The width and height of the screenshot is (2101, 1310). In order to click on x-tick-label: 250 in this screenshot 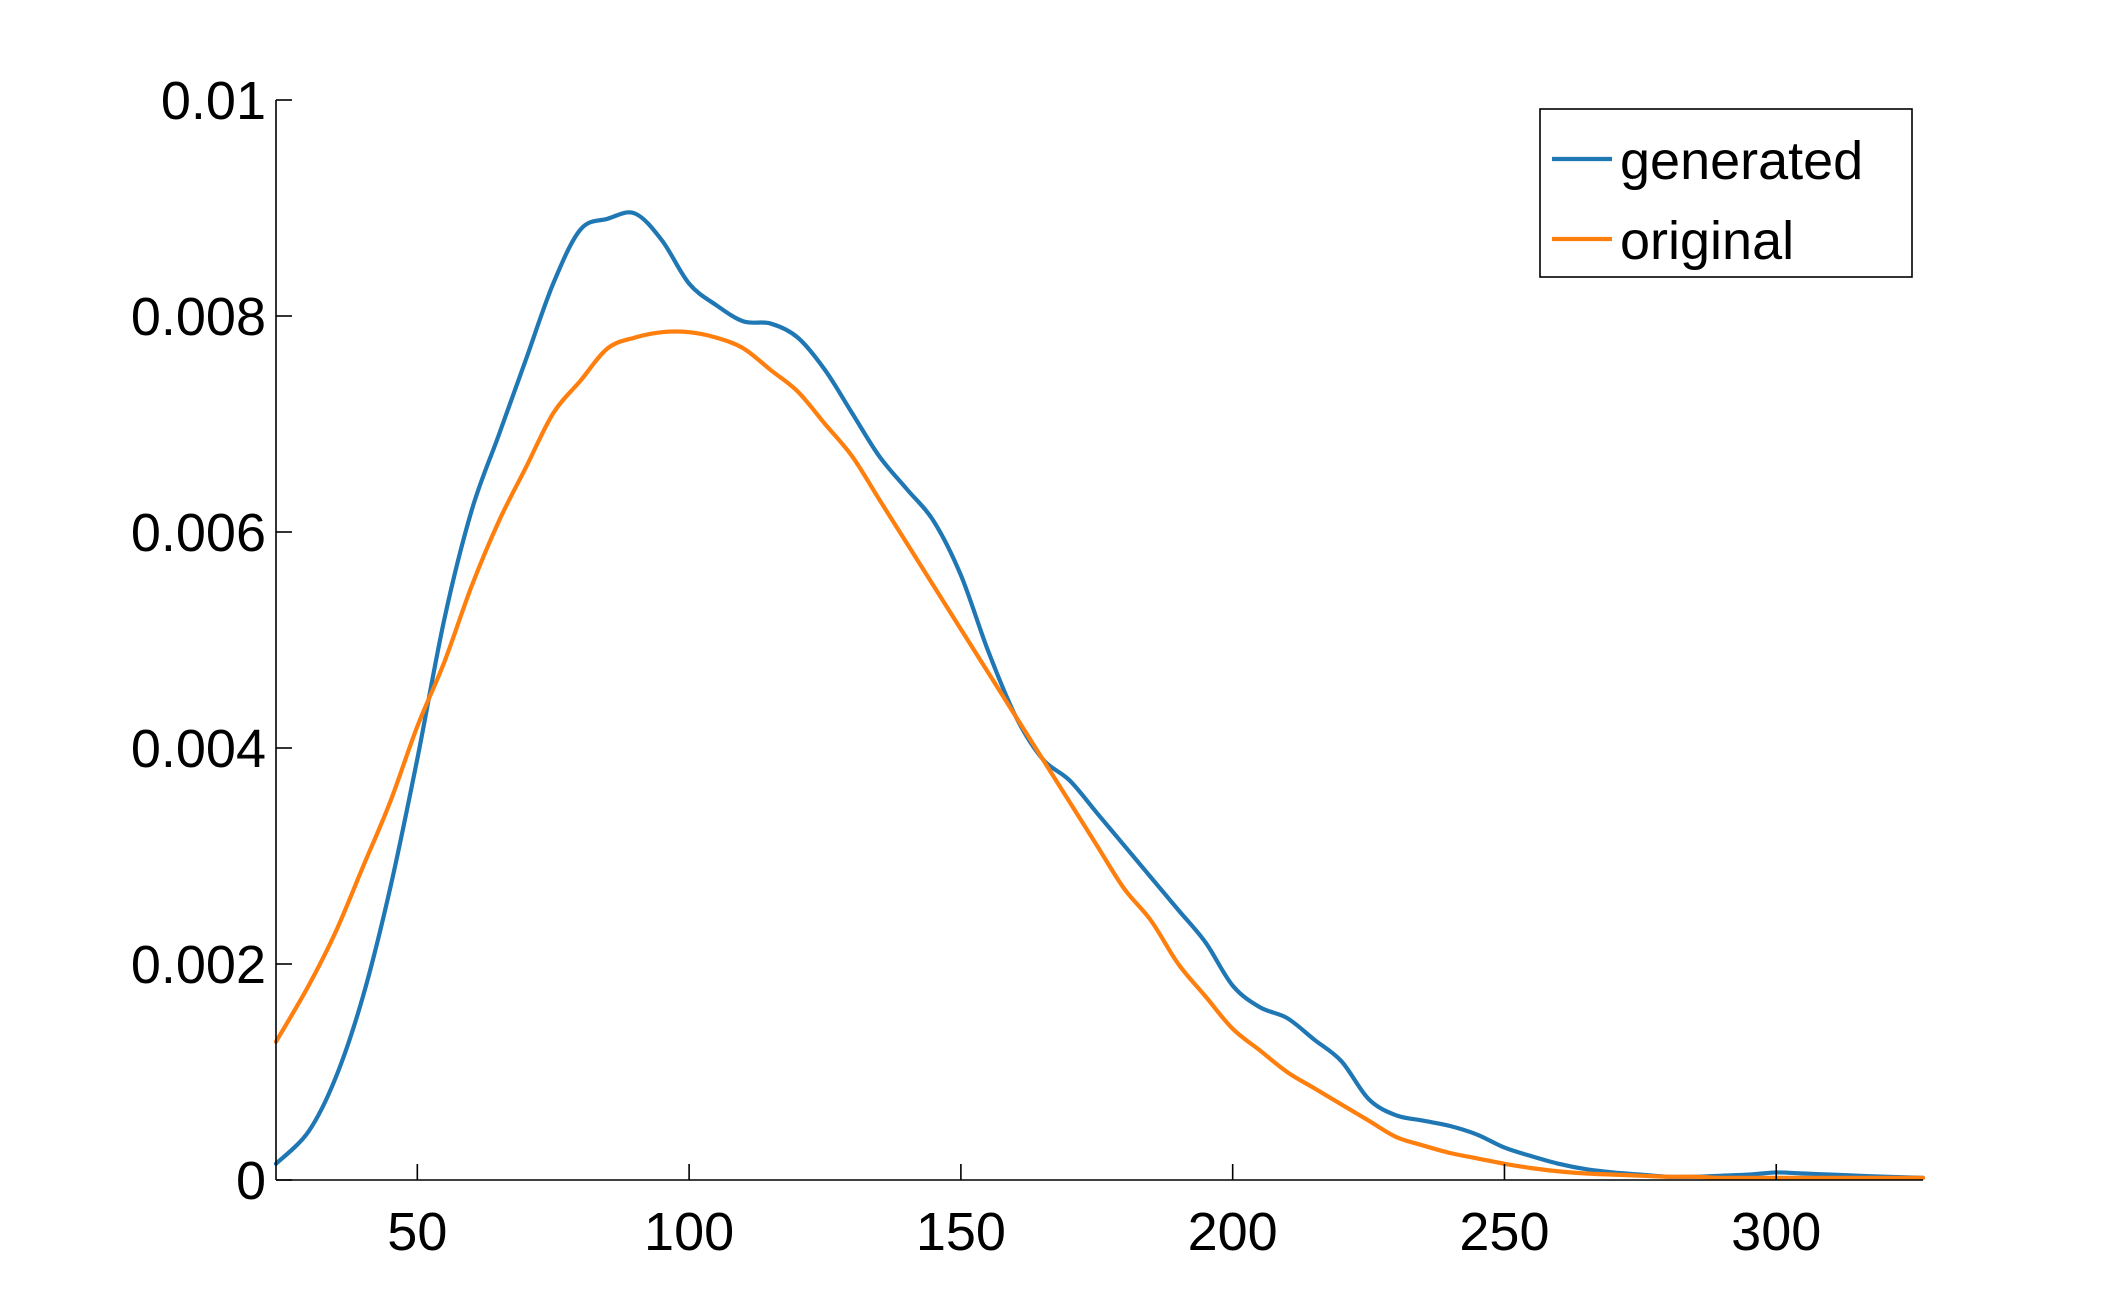, I will do `click(1504, 1232)`.